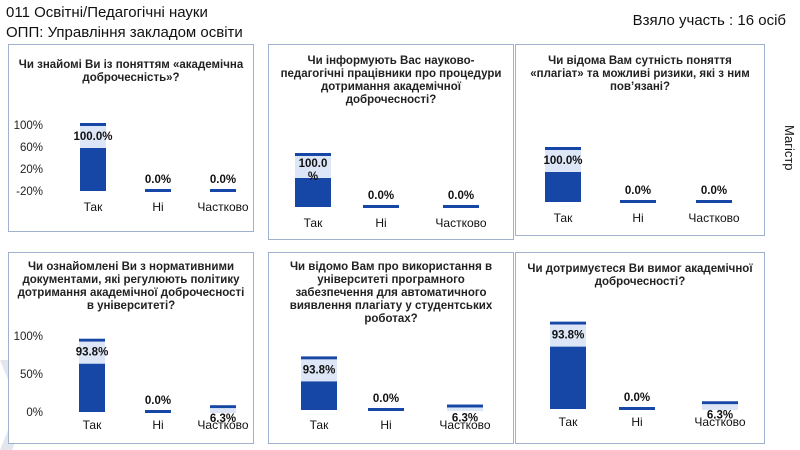 The height and width of the screenshot is (450, 800). I want to click on y-tick-label: 0%, so click(34, 413).